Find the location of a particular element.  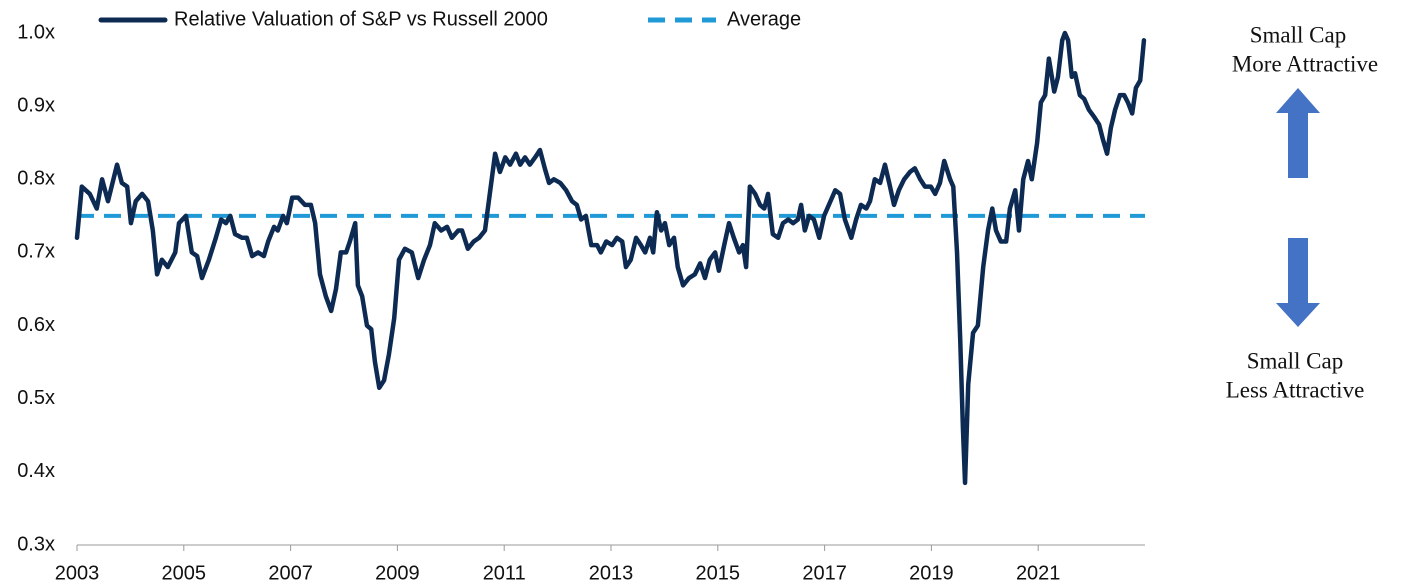

legend-label: Average is located at coordinates (764, 19).